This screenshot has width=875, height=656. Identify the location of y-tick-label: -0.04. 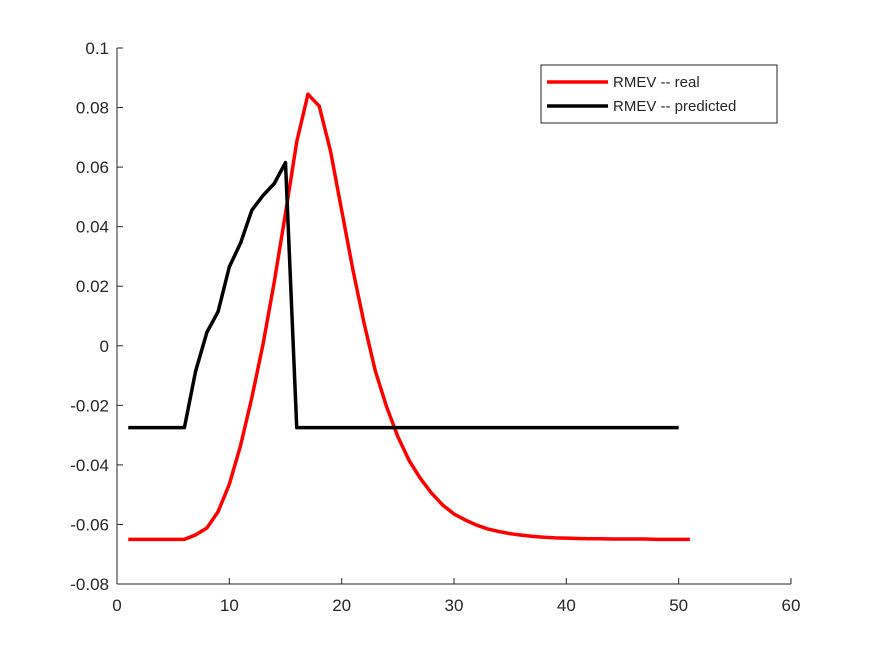
(89, 465).